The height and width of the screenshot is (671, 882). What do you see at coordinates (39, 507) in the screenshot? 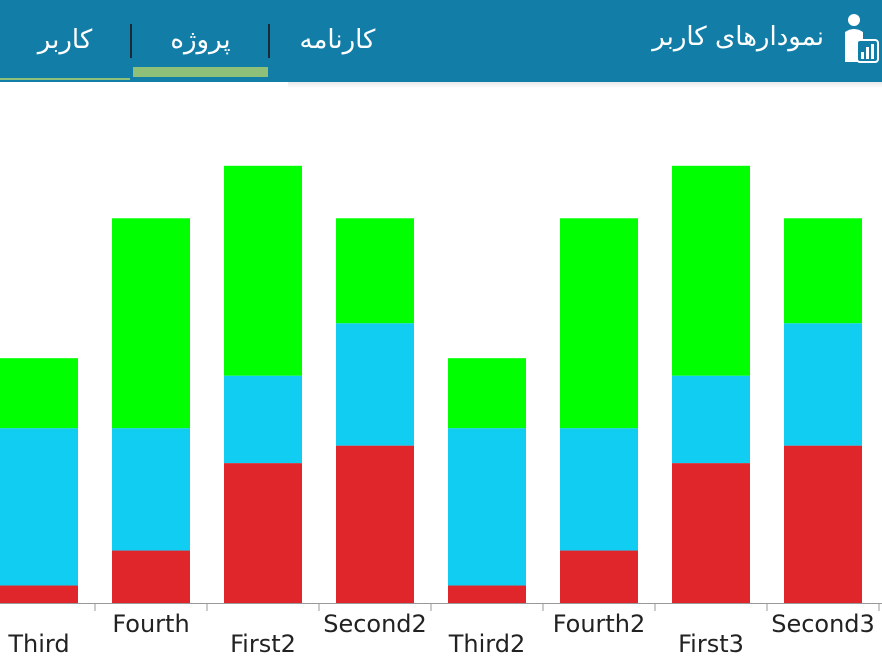
I see `bar-segment-Third-s1` at bounding box center [39, 507].